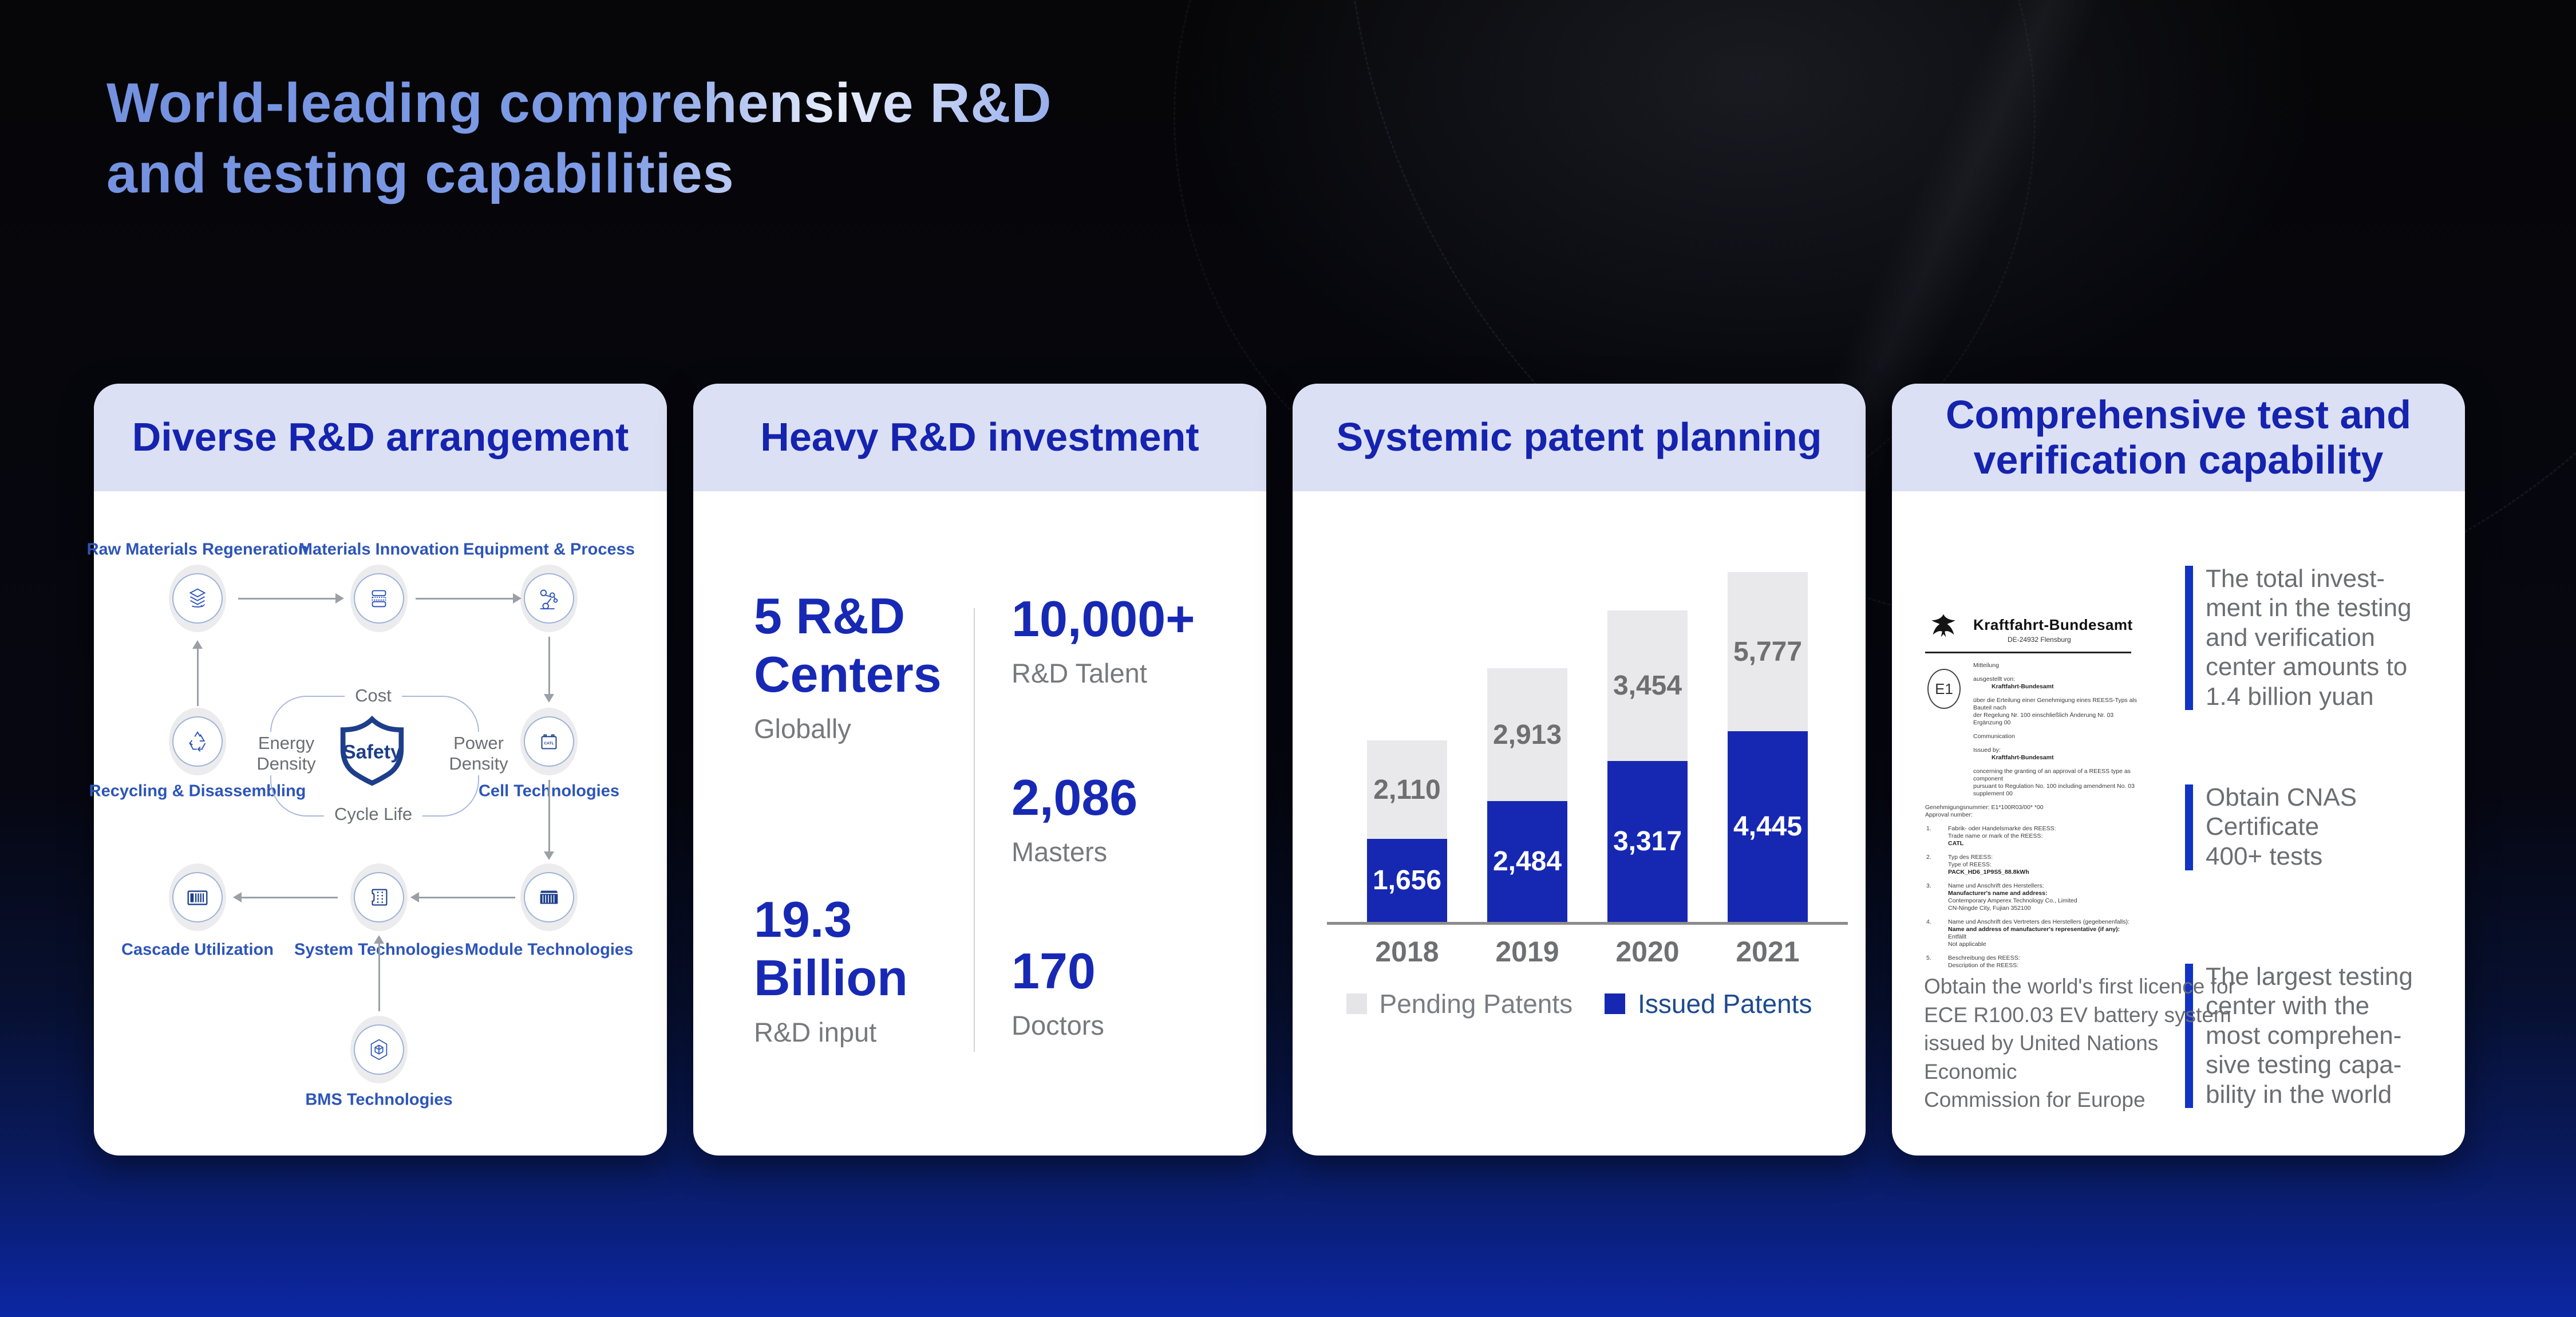  What do you see at coordinates (1956, 843) in the screenshot?
I see `certificate-line: CATL` at bounding box center [1956, 843].